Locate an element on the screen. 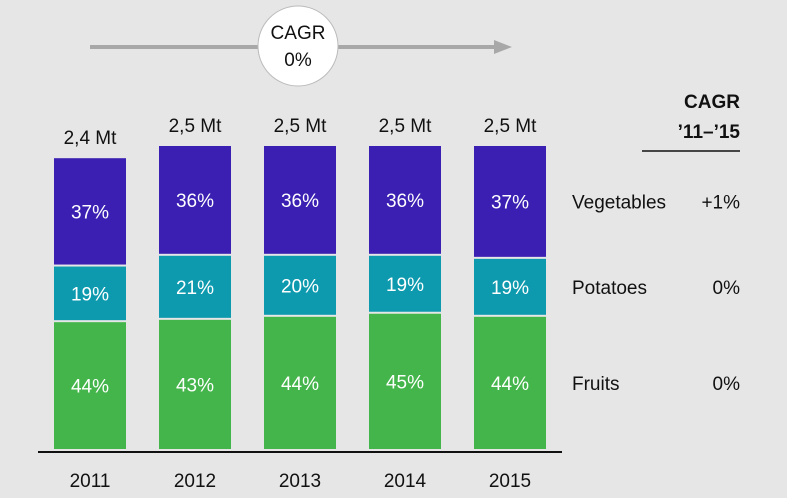 This screenshot has width=787, height=498. segment-label: 45% is located at coordinates (405, 382).